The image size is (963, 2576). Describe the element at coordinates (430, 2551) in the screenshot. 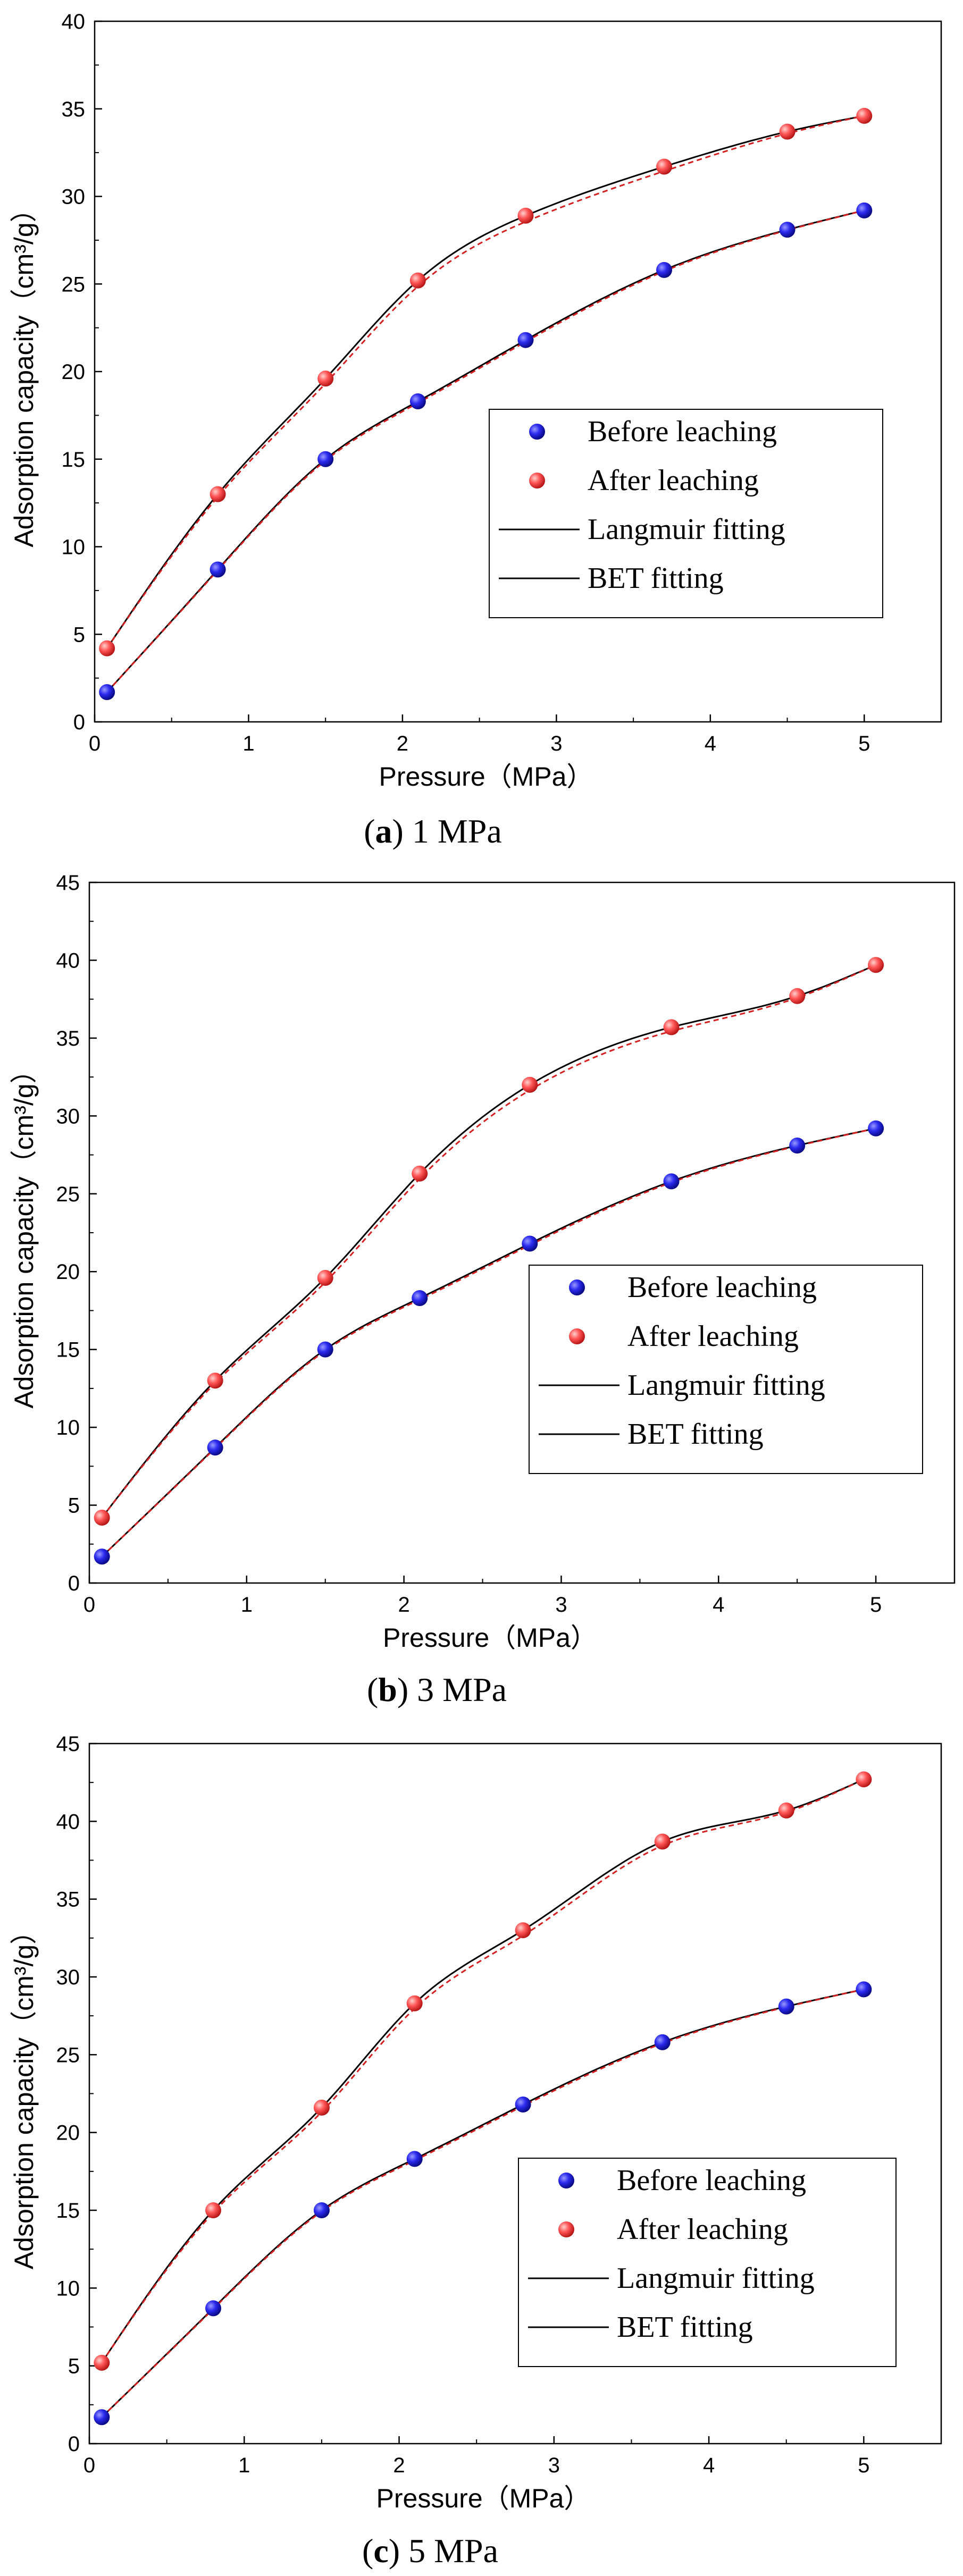

I see `panel-caption: (c) 5 MPa` at that location.